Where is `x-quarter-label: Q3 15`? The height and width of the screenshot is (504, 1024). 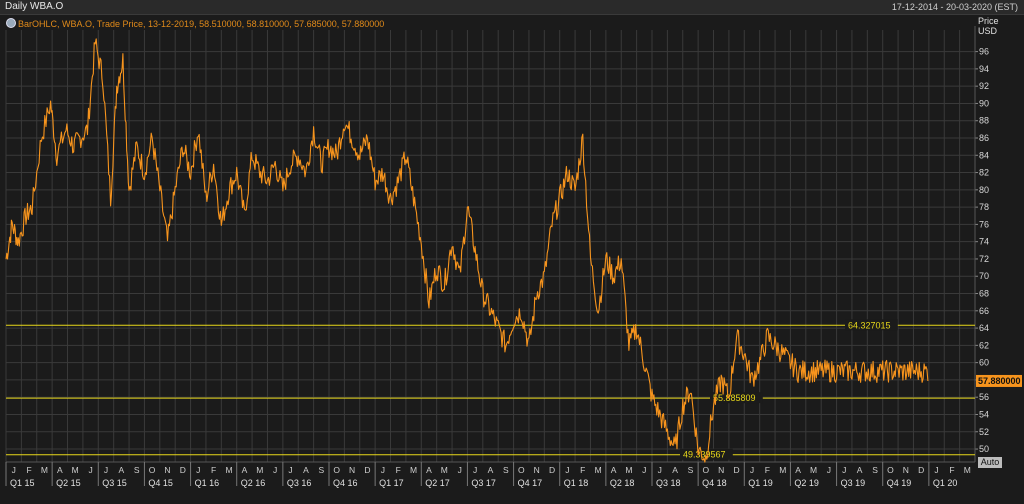
x-quarter-label: Q3 15 is located at coordinates (114, 483).